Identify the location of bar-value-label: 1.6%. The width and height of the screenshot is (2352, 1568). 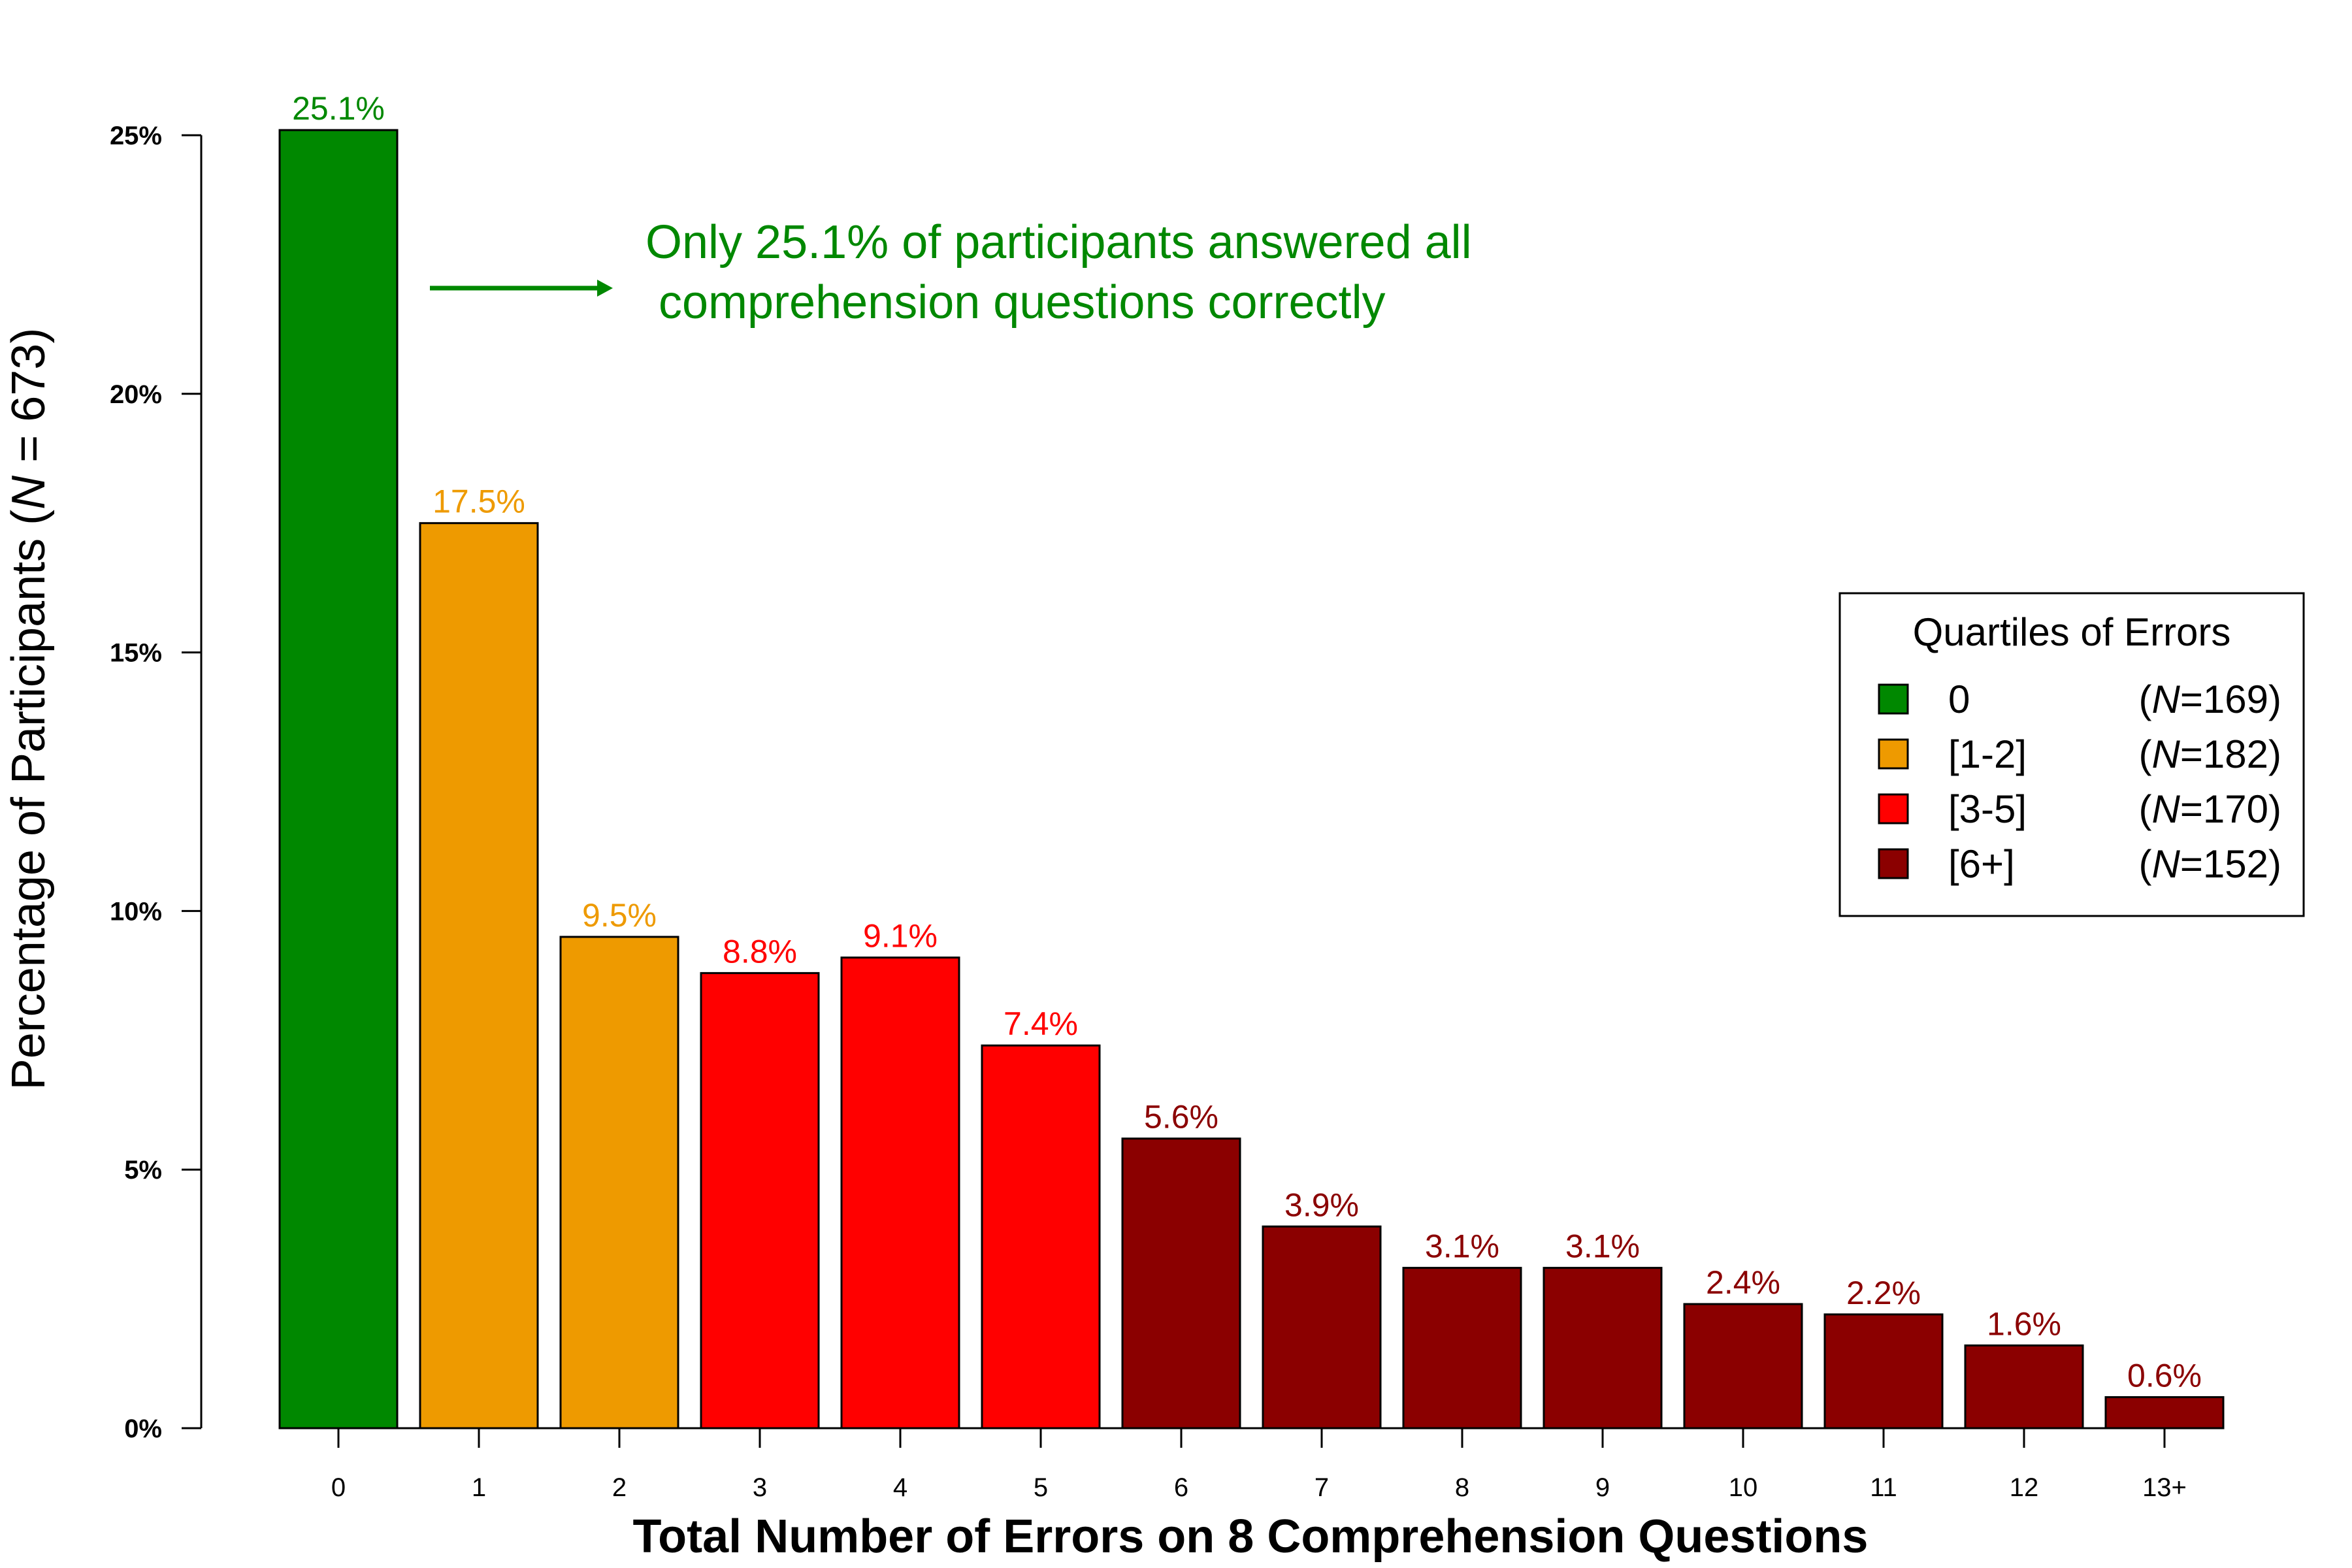
(2024, 1323).